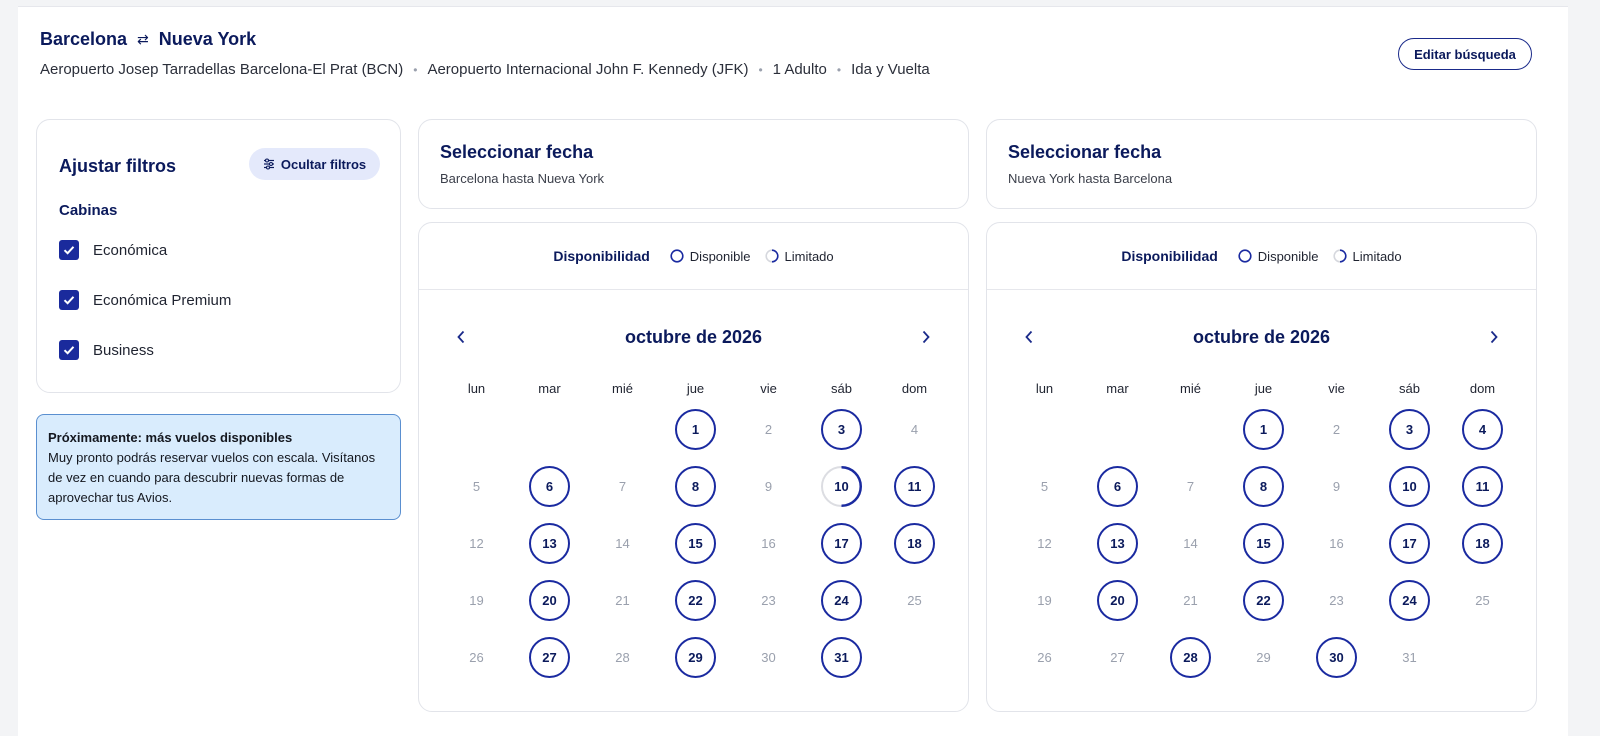 The image size is (1600, 736). I want to click on month-navigation: octubre de 2026, so click(1261, 337).